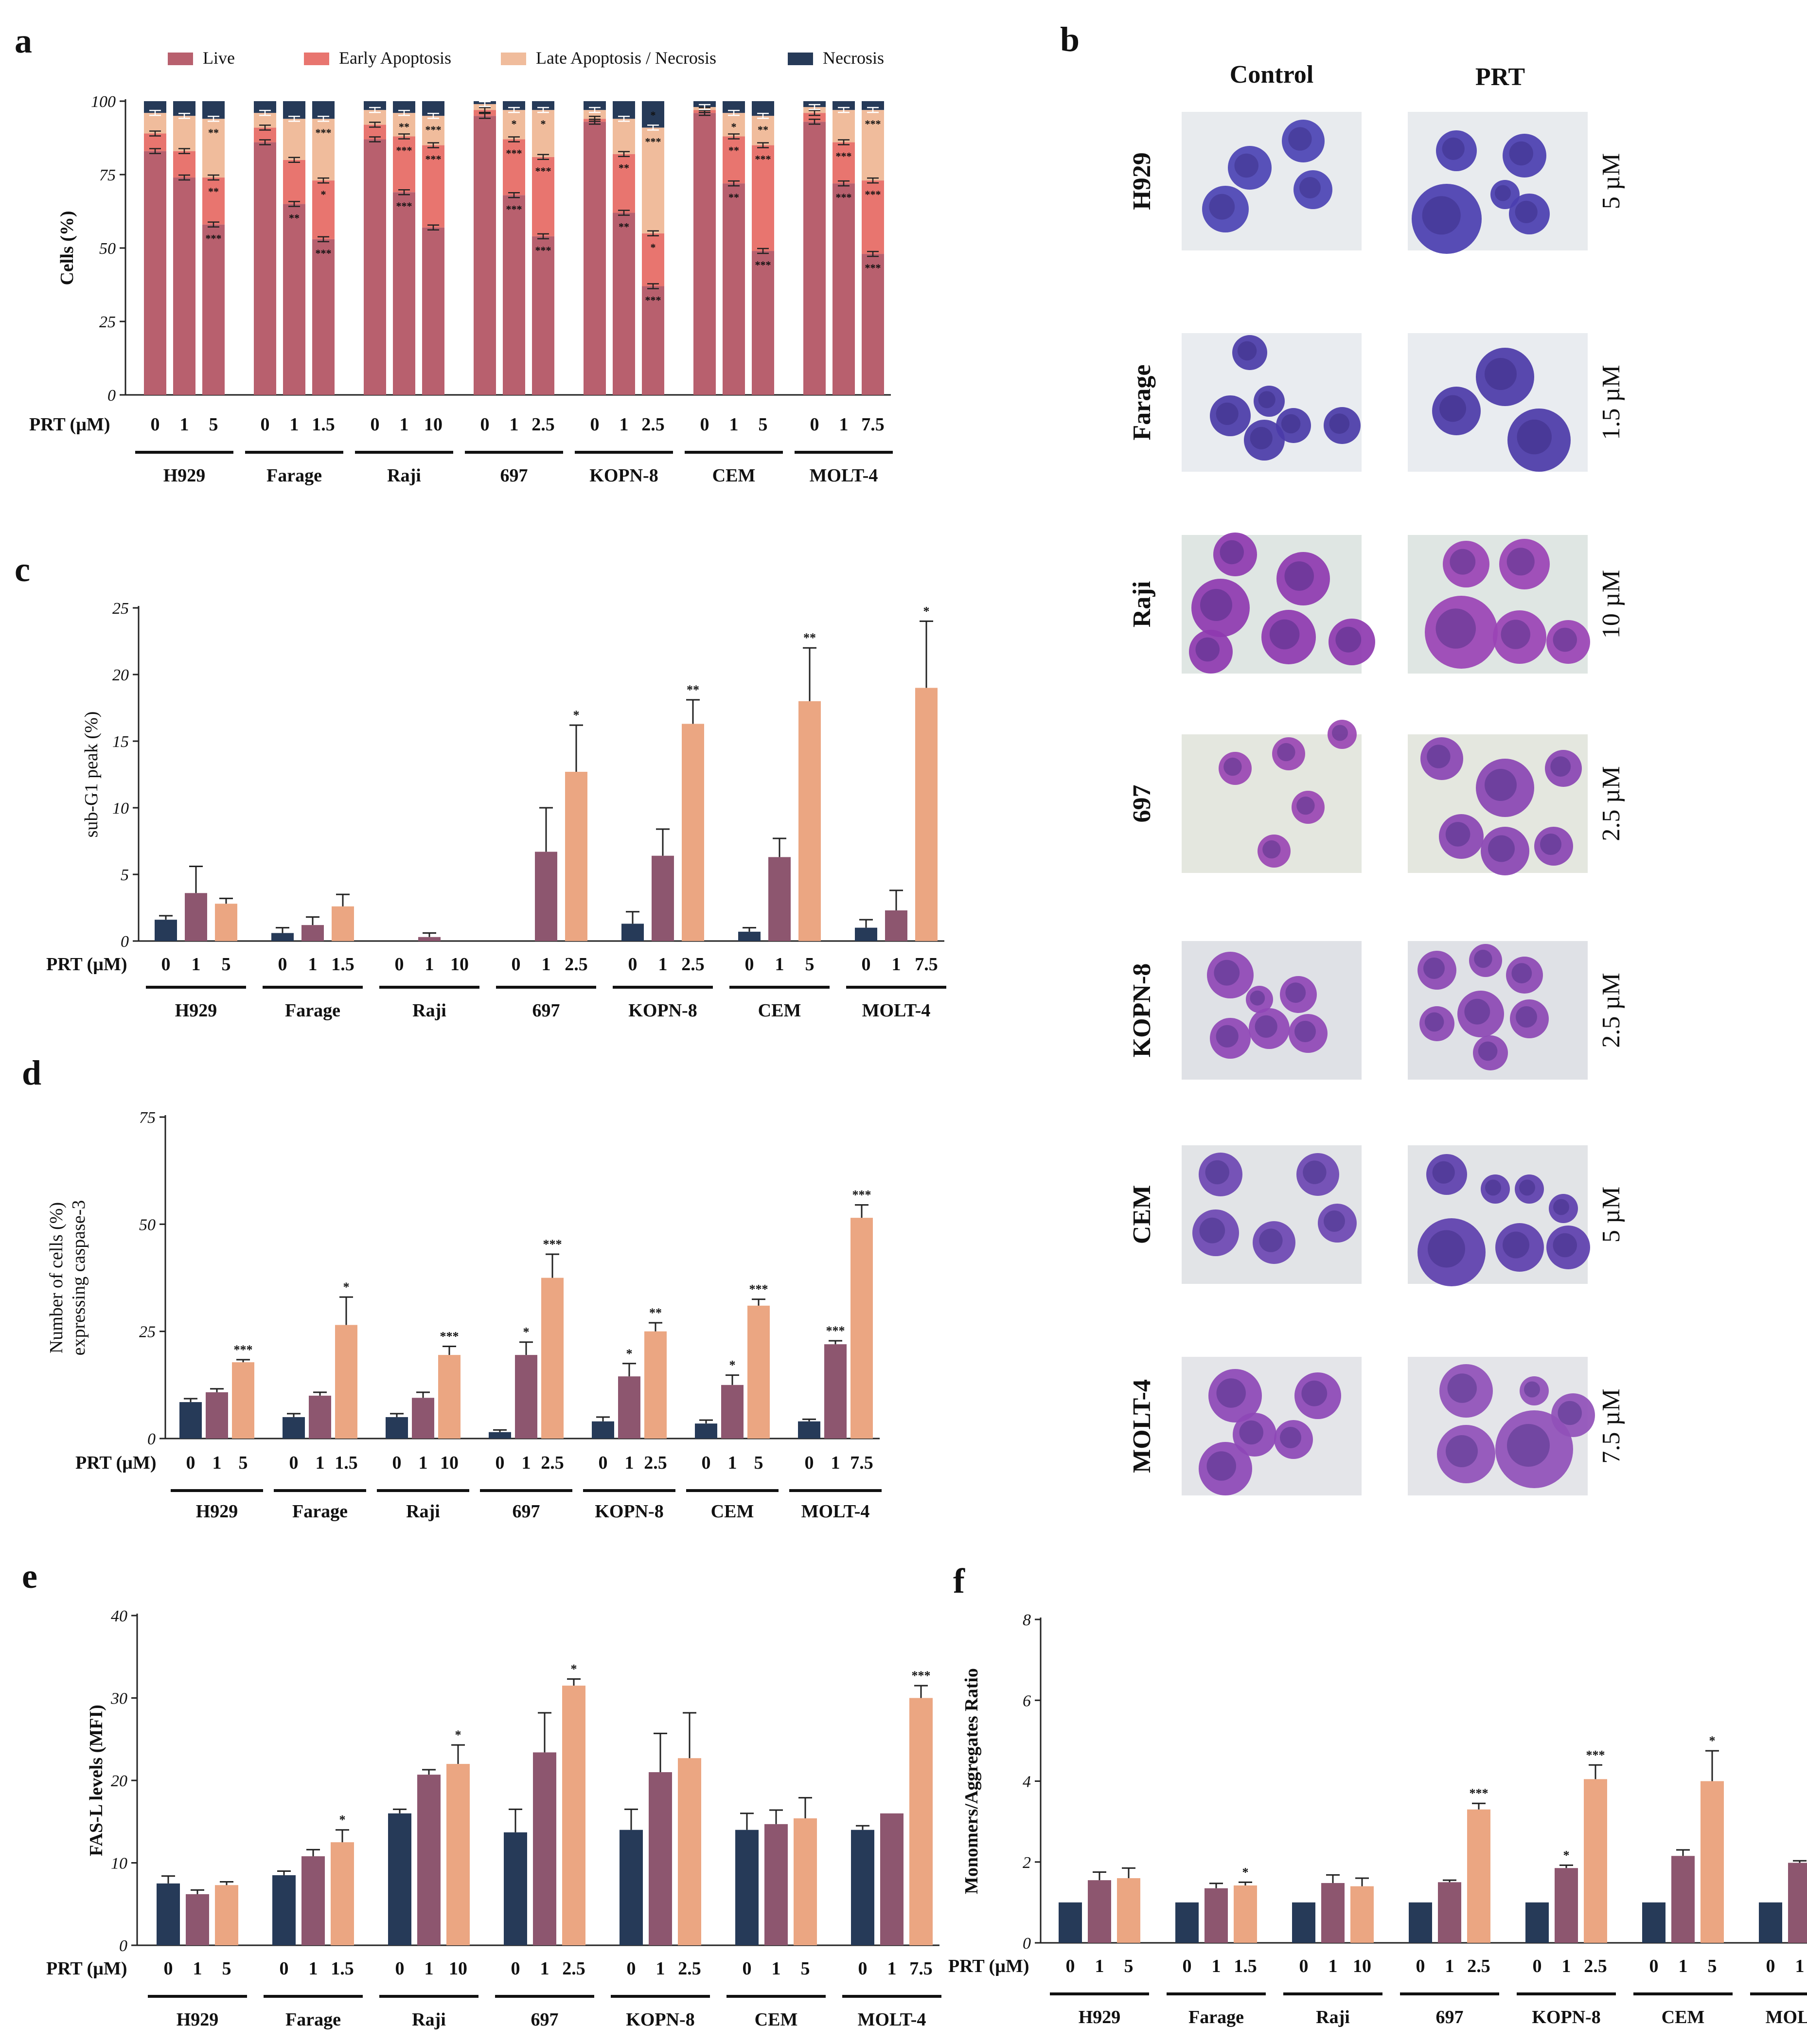 Image resolution: width=1807 pixels, height=2044 pixels. Describe the element at coordinates (862, 1463) in the screenshot. I see `dose-label: 7.5` at that location.